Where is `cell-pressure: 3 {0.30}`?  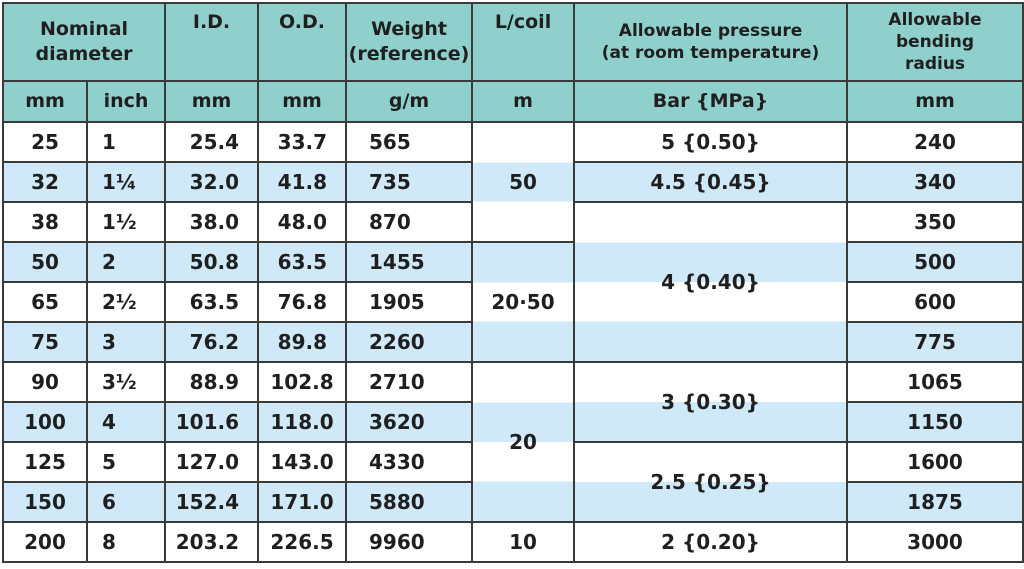 cell-pressure: 3 {0.30} is located at coordinates (711, 402).